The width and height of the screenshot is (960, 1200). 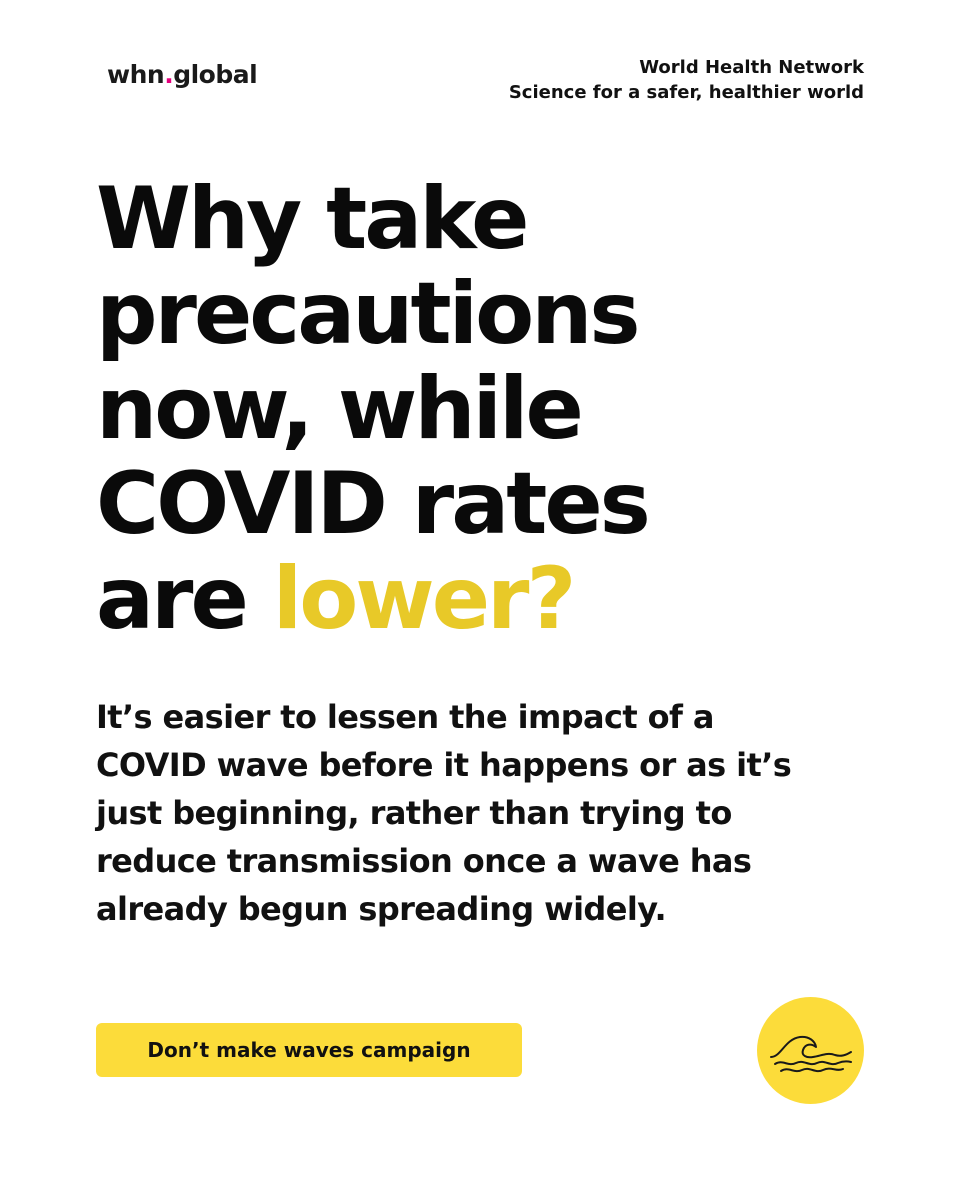 What do you see at coordinates (444, 765) in the screenshot?
I see `body-line: COVID wave before it happens or as it’s` at bounding box center [444, 765].